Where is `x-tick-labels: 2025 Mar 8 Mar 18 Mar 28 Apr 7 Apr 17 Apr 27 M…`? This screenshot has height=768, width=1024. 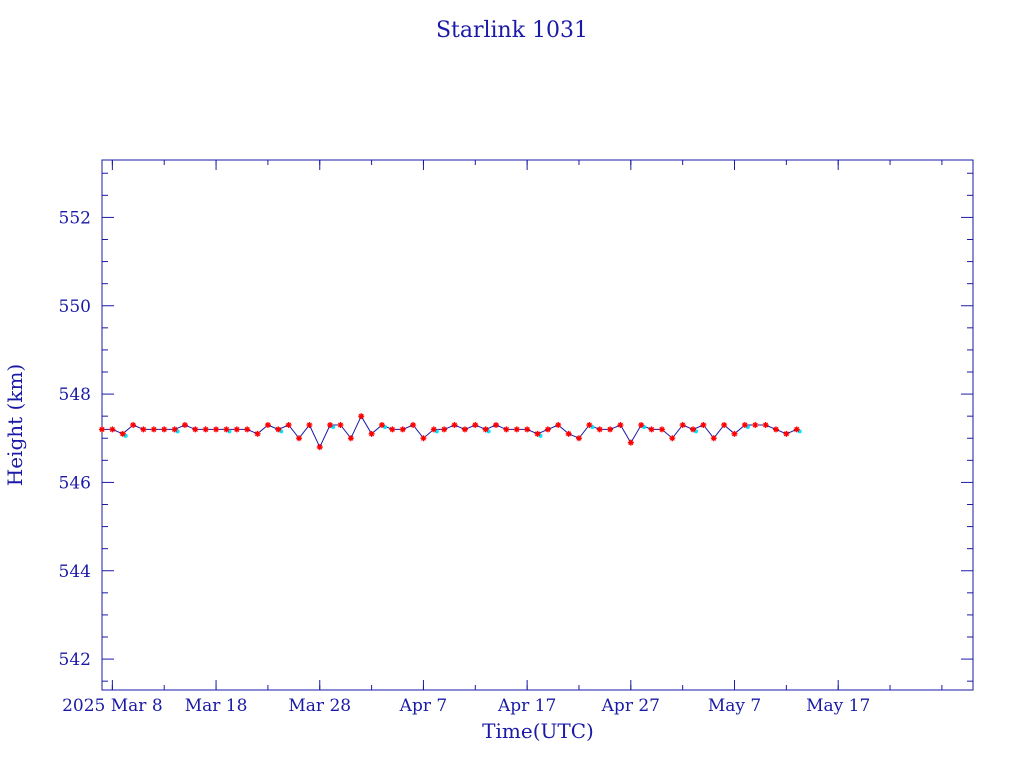
x-tick-labels: 2025 Mar 8 Mar 18 Mar 28 Apr 7 Apr 17 Apr 27 M… is located at coordinates (466, 706).